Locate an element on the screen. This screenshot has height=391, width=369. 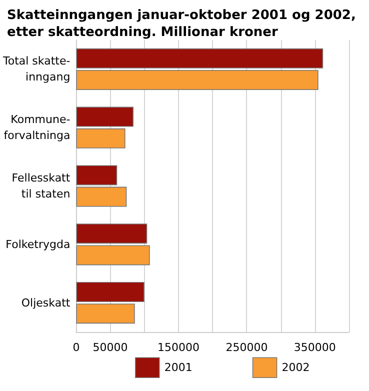
y-tick-label: Folketrygda is located at coordinates (38, 244).